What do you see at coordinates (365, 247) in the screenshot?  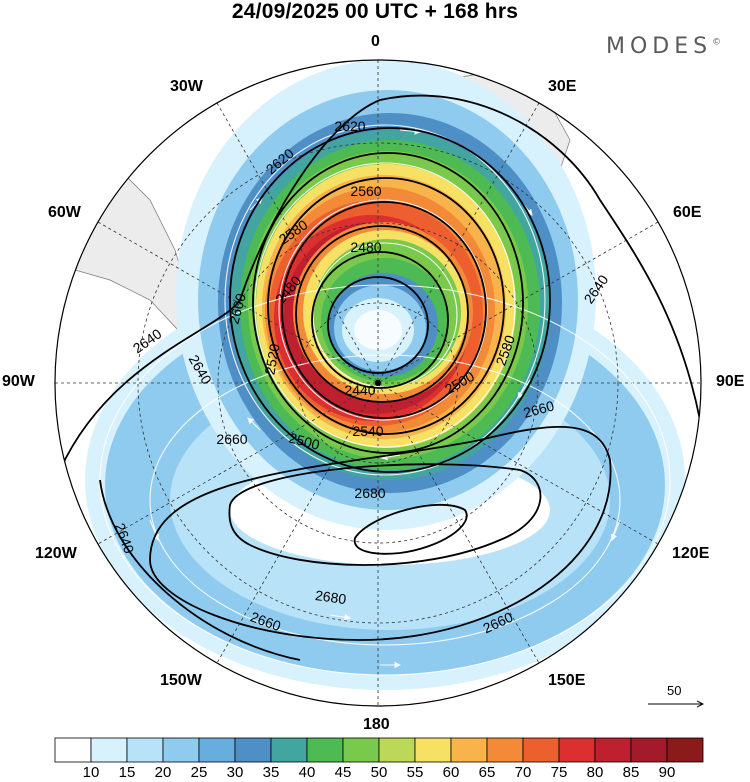 I see `contour-label: 2480` at bounding box center [365, 247].